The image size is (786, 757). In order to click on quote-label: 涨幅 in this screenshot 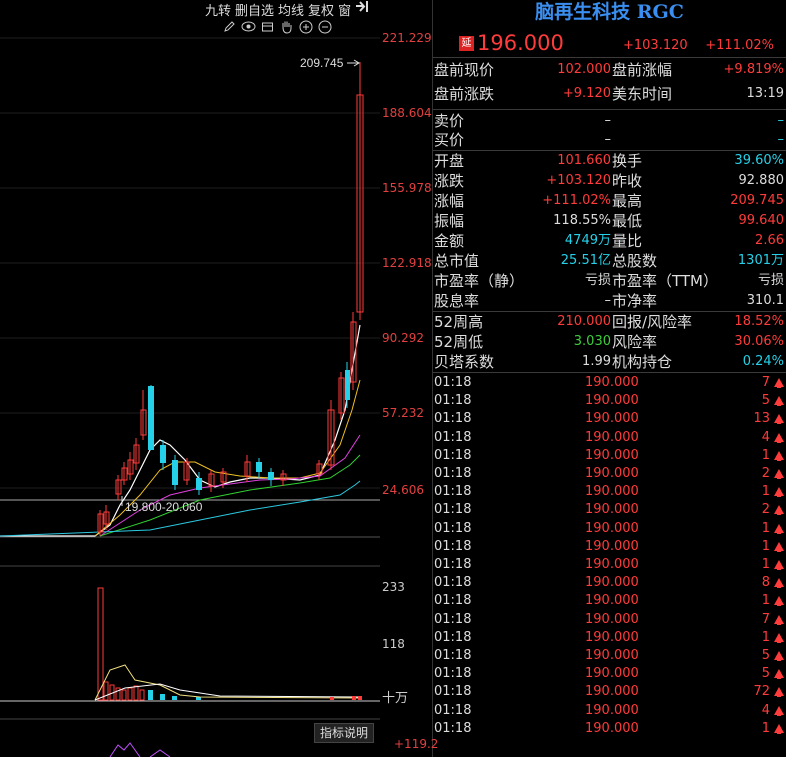, I will do `click(449, 201)`.